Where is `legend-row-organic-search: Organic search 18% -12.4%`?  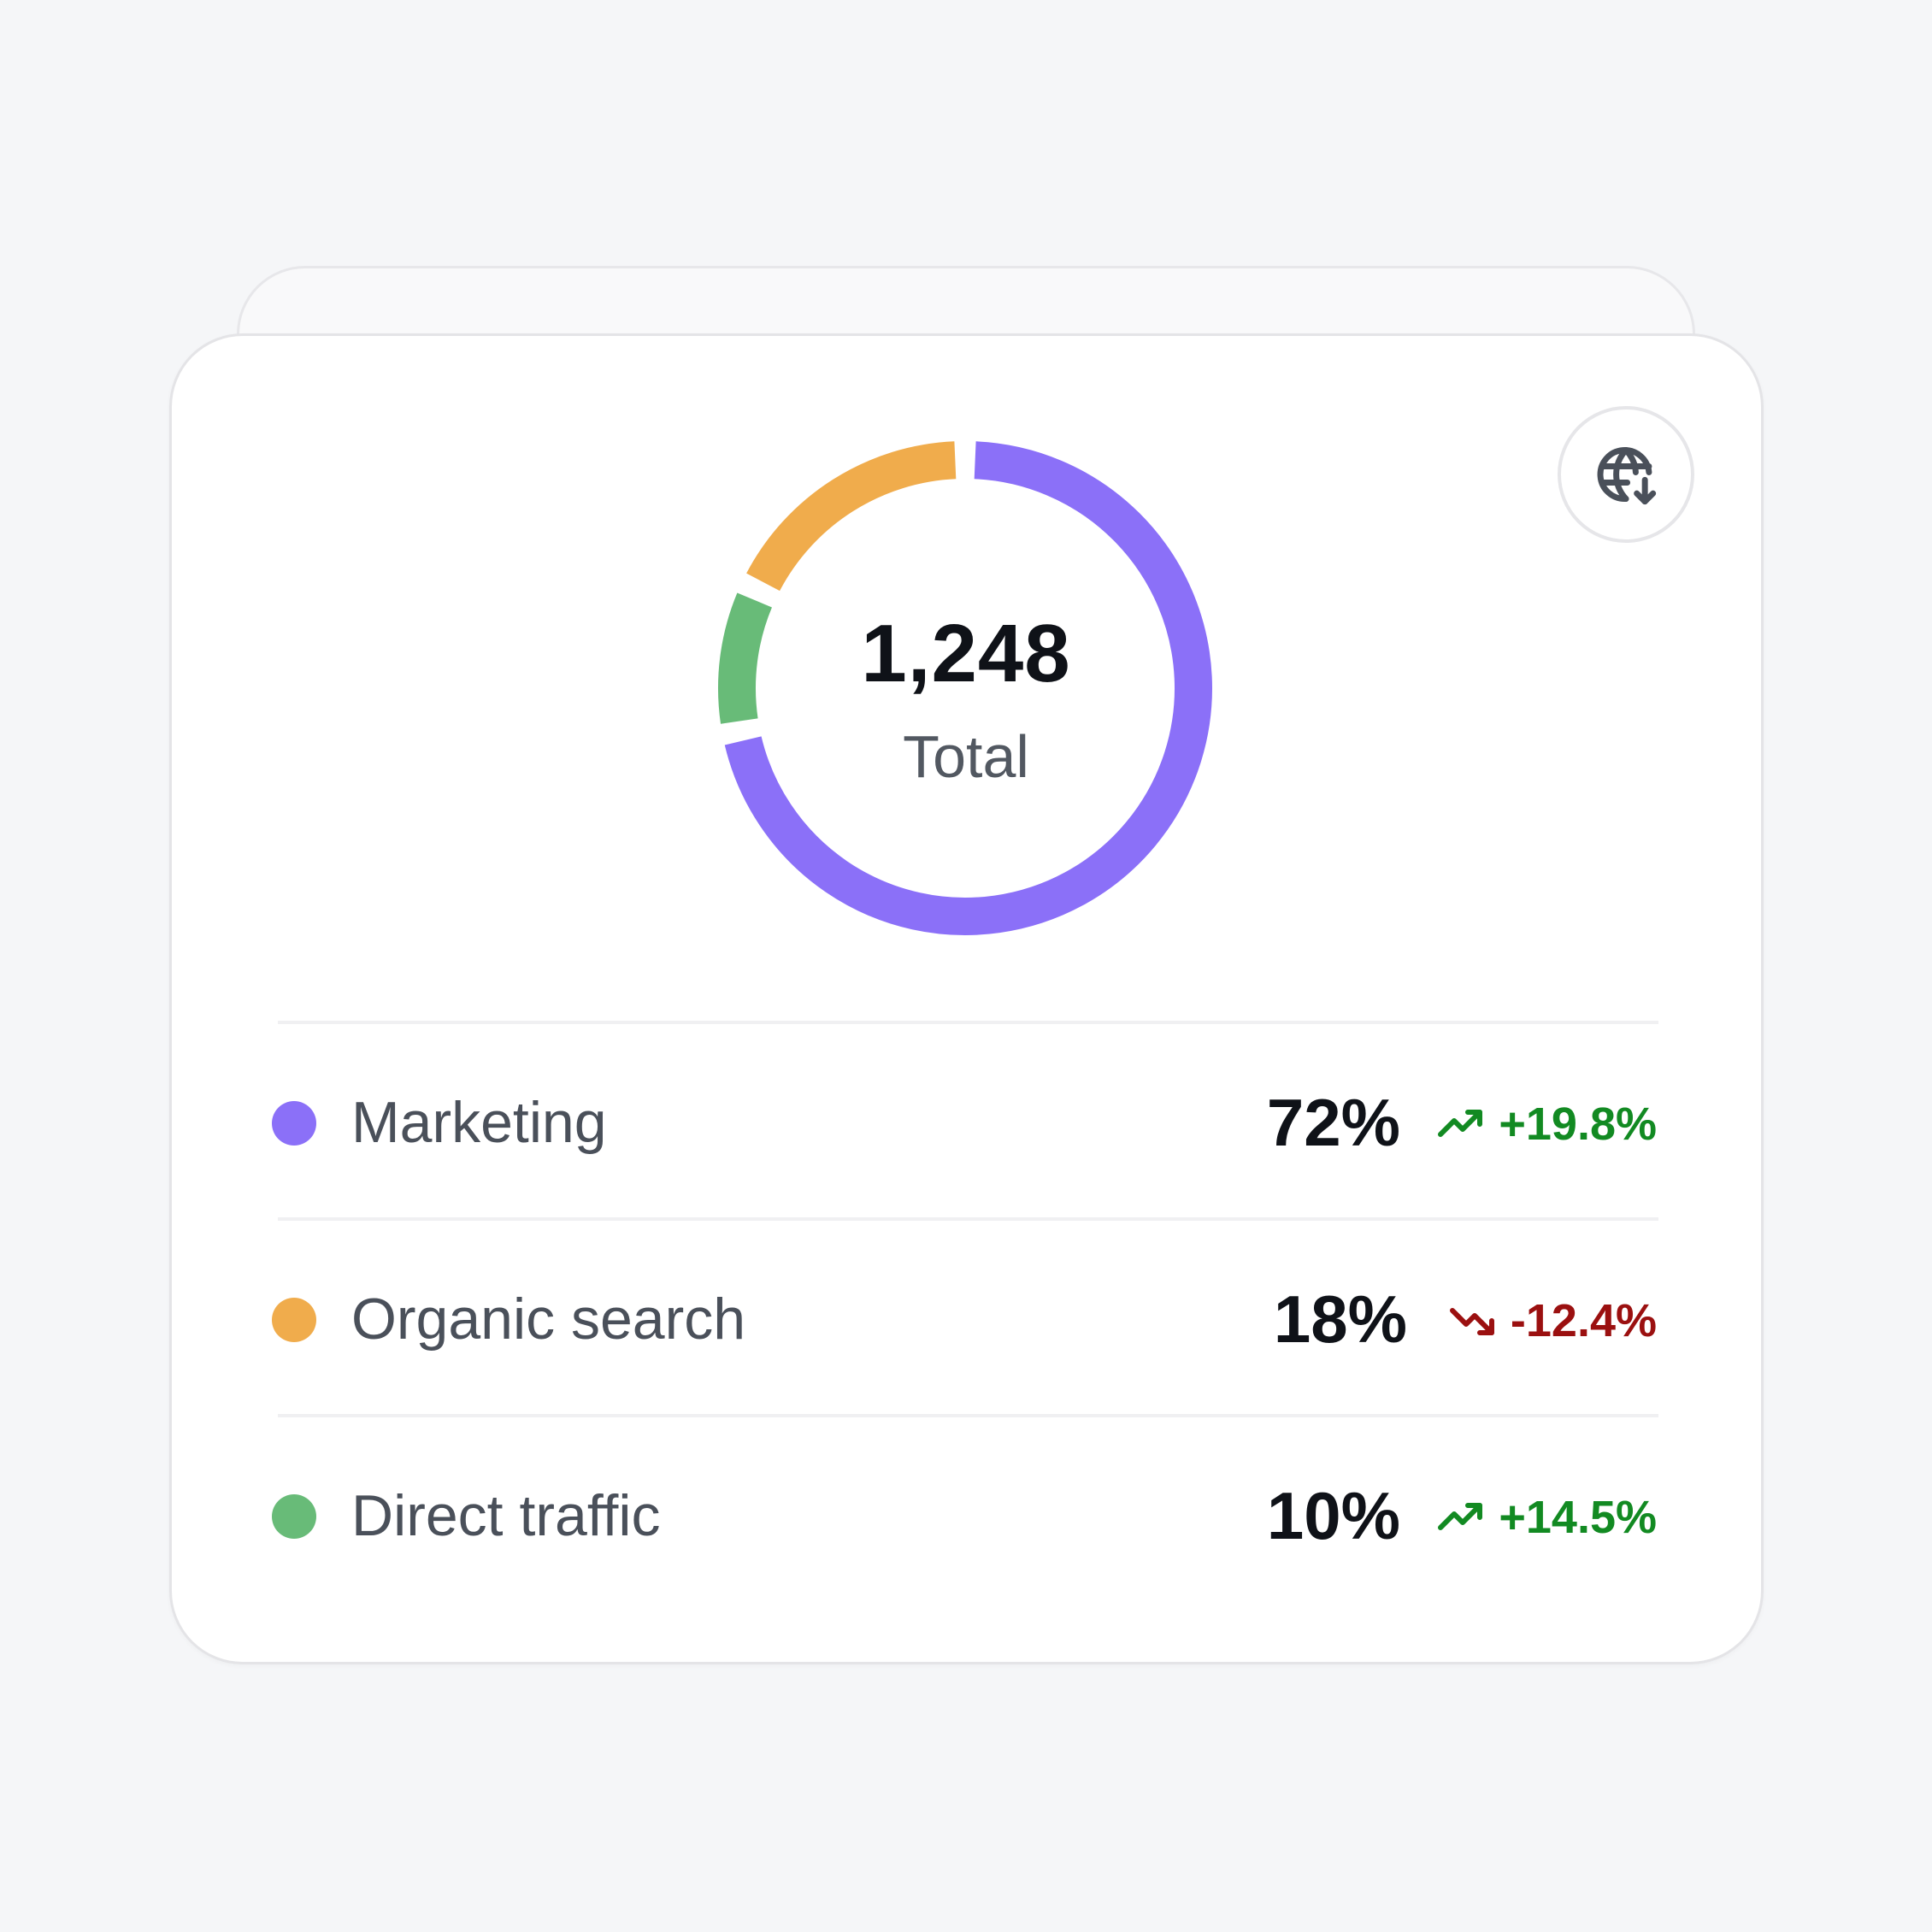
legend-row-organic-search: Organic search 18% -12.4% is located at coordinates (964, 1319).